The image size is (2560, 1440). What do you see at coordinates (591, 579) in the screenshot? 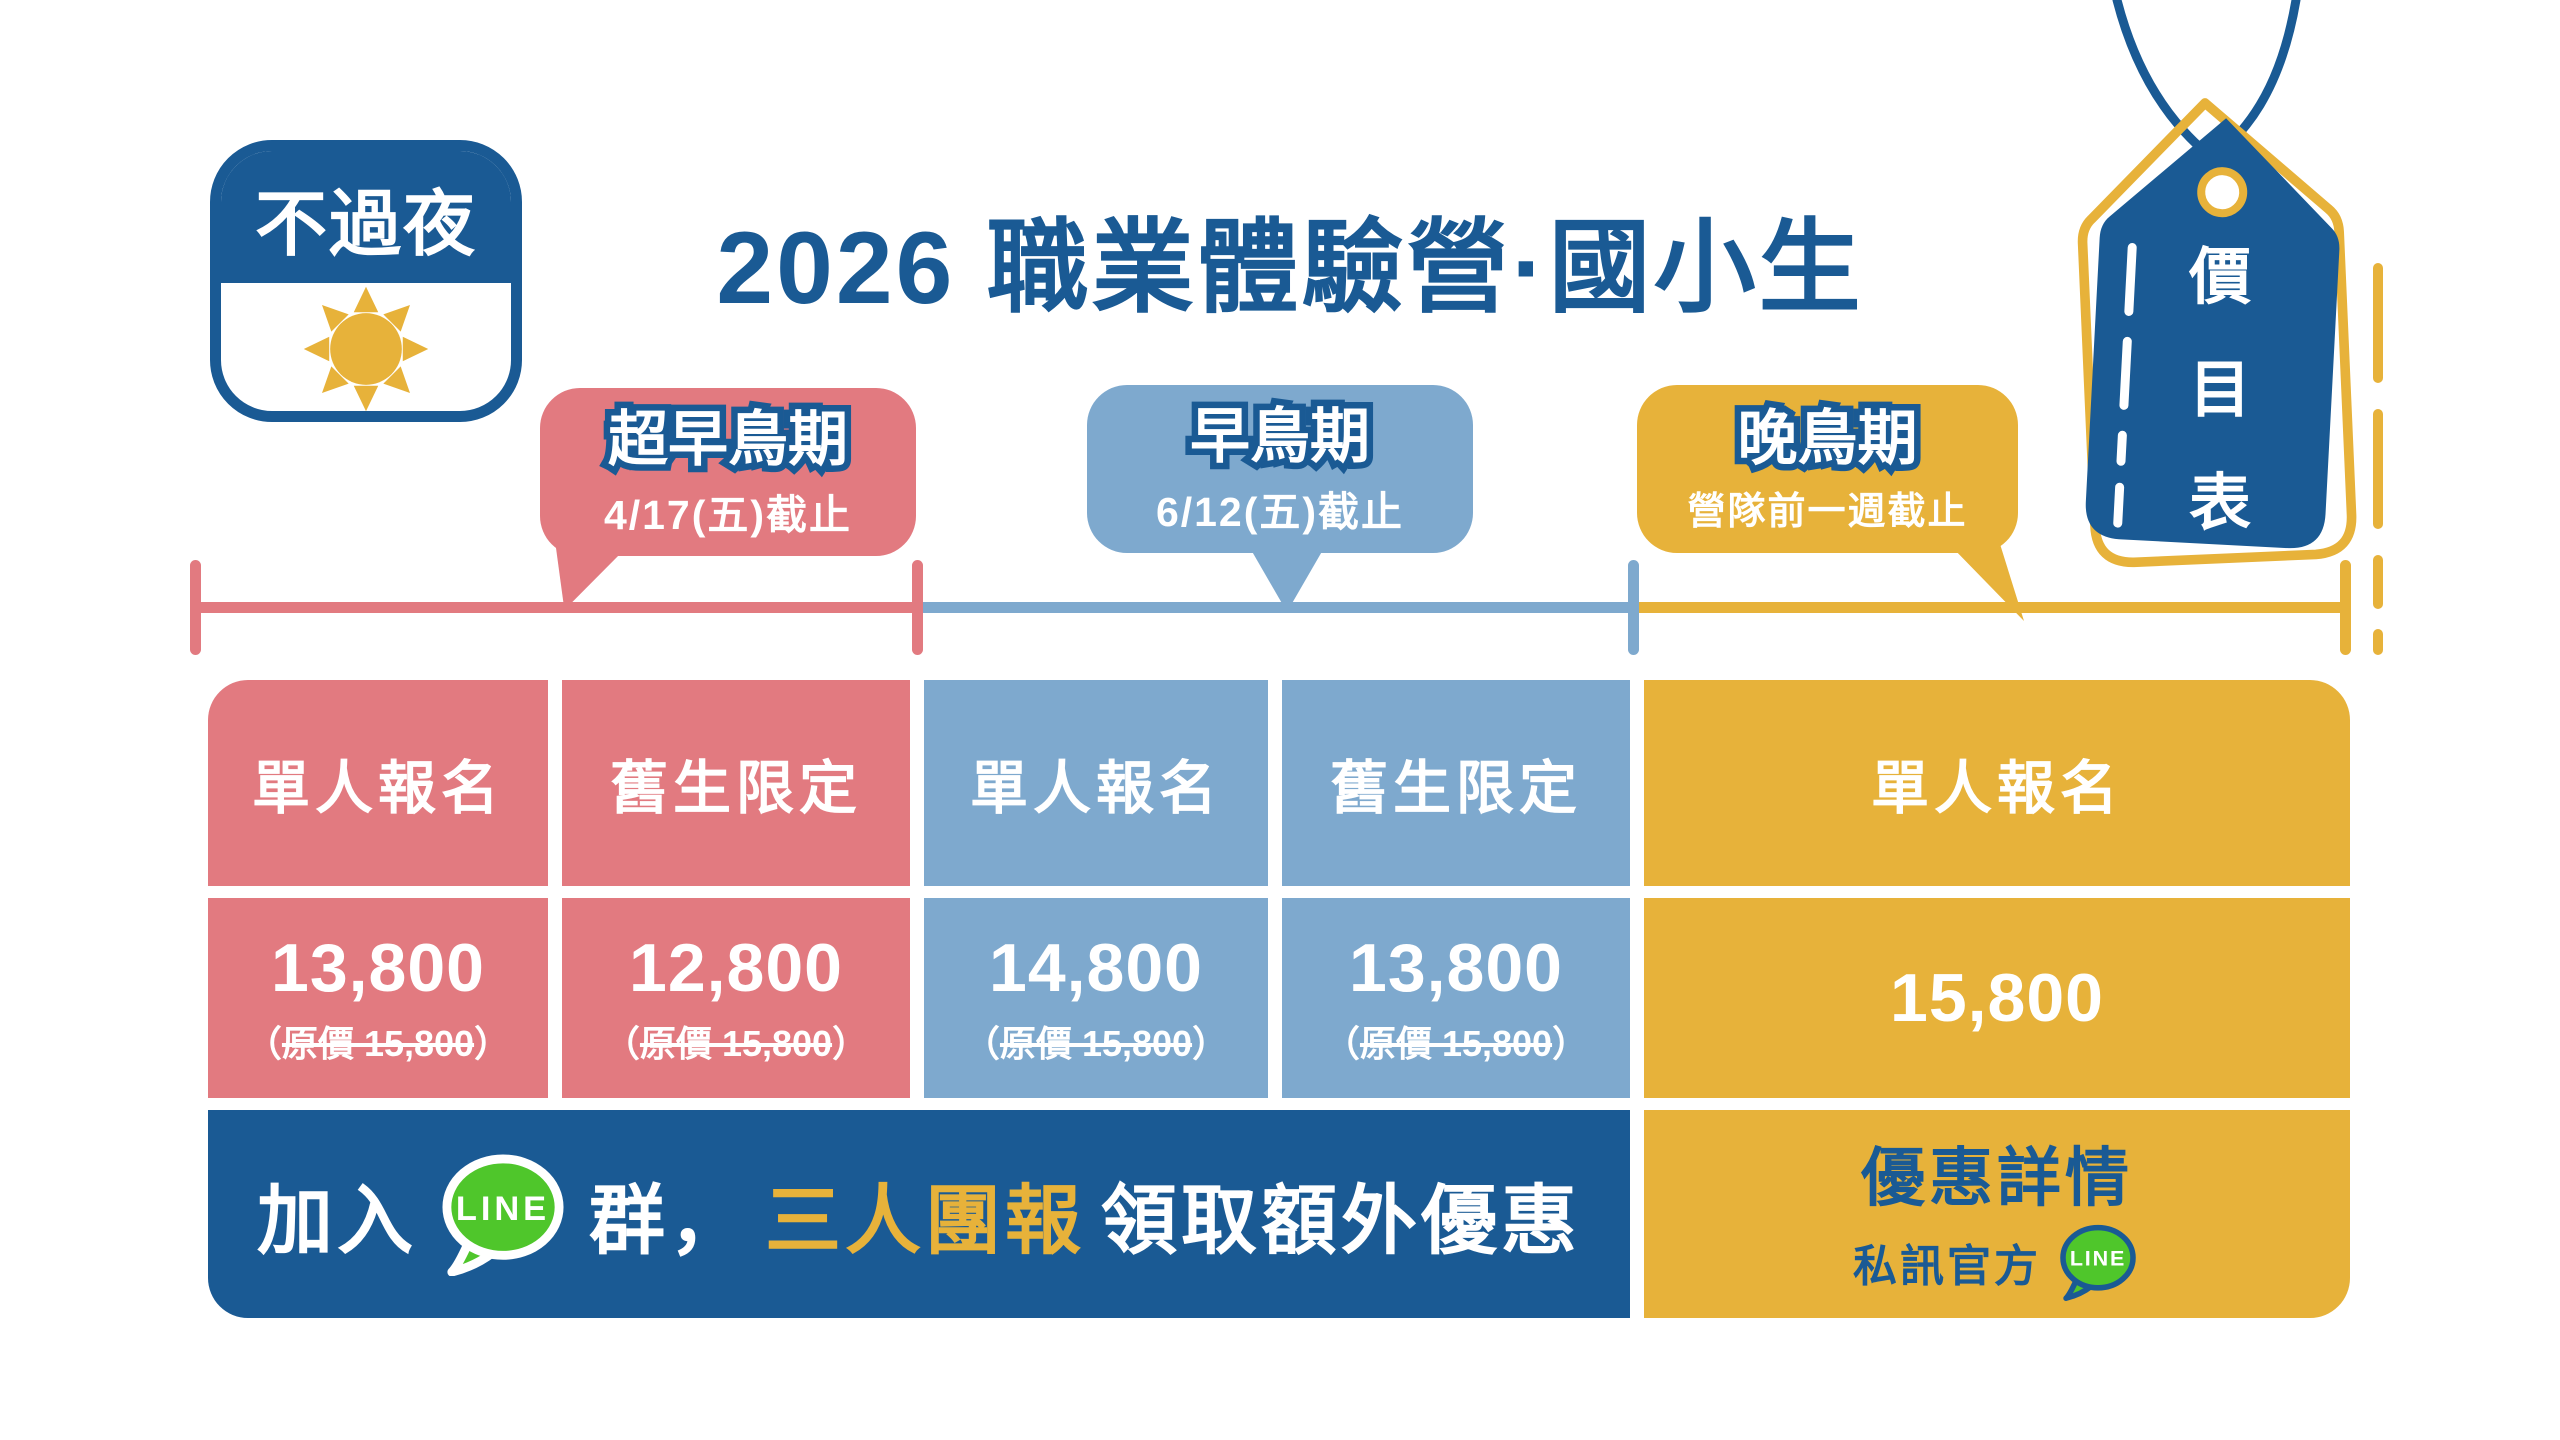
I see `bubble-tail-icon` at bounding box center [591, 579].